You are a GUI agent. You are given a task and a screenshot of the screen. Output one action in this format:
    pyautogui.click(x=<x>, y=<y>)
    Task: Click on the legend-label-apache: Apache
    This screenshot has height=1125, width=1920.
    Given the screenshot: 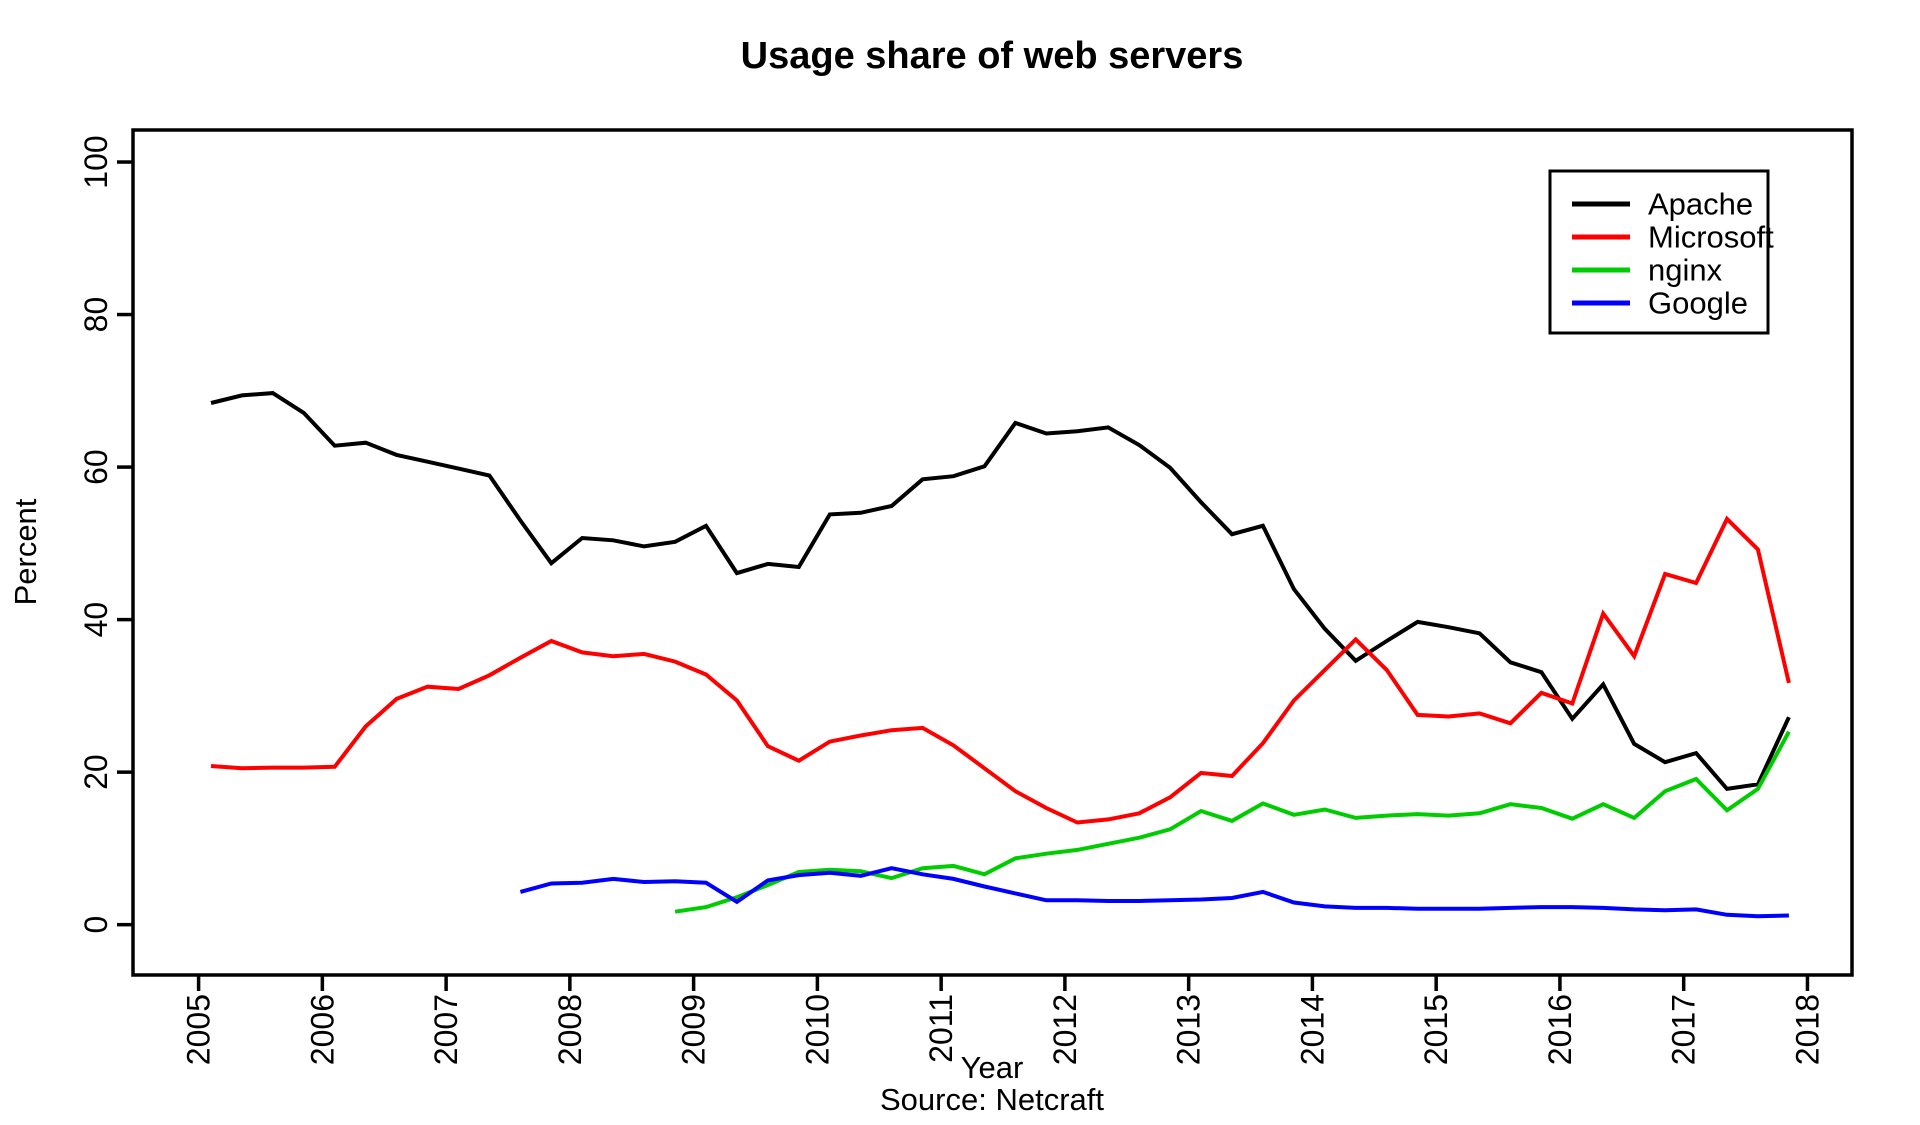 What is the action you would take?
    pyautogui.click(x=1700, y=204)
    